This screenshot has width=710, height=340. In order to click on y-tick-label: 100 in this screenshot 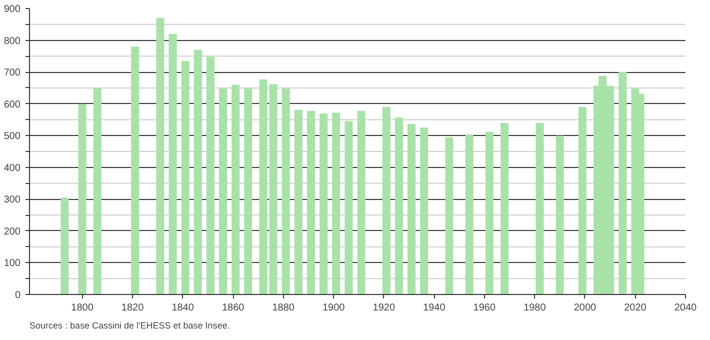, I will do `click(12, 264)`.